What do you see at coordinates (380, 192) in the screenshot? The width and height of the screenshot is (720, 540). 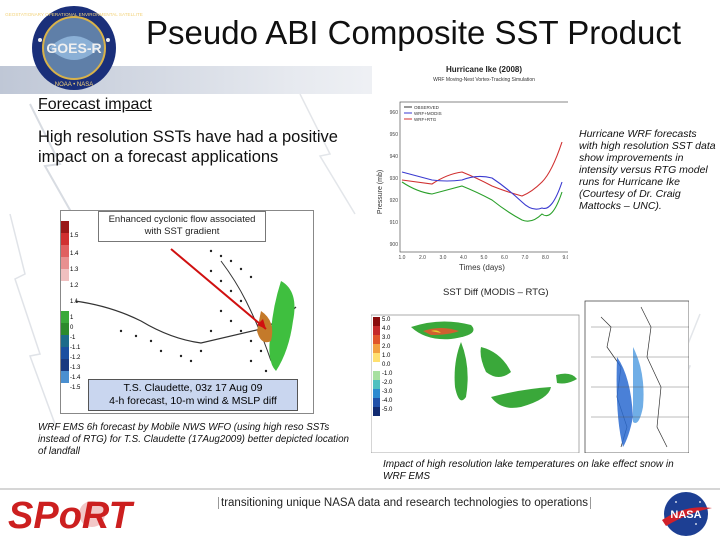 I see `ike-ylabel: Pressure (mb)` at bounding box center [380, 192].